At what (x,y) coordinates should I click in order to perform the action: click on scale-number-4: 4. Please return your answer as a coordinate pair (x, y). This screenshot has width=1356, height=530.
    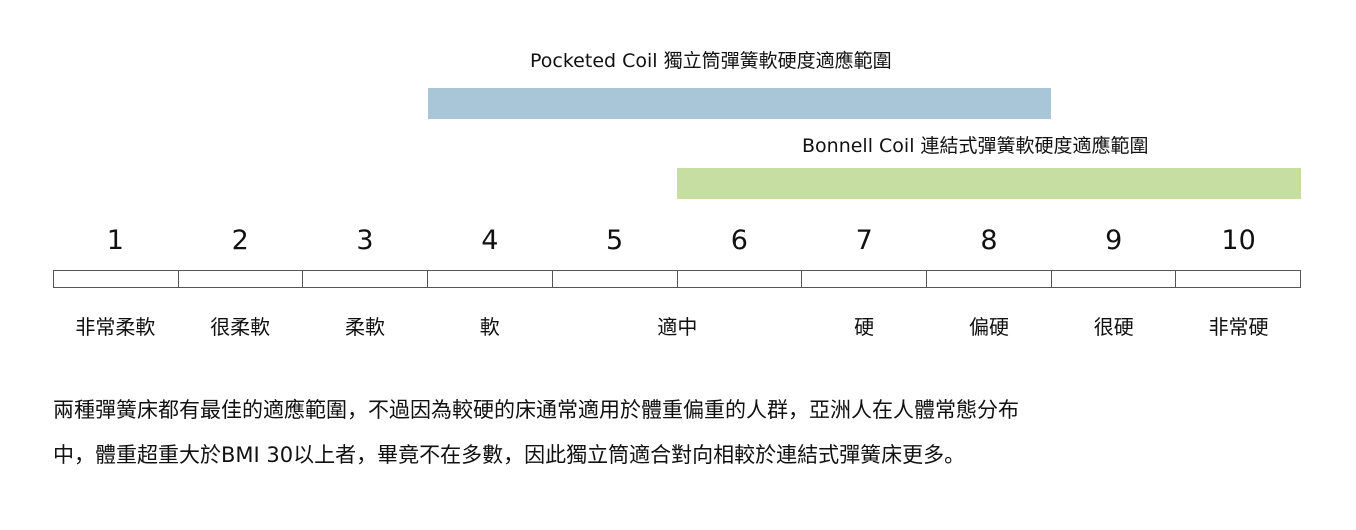
    Looking at the image, I should click on (490, 240).